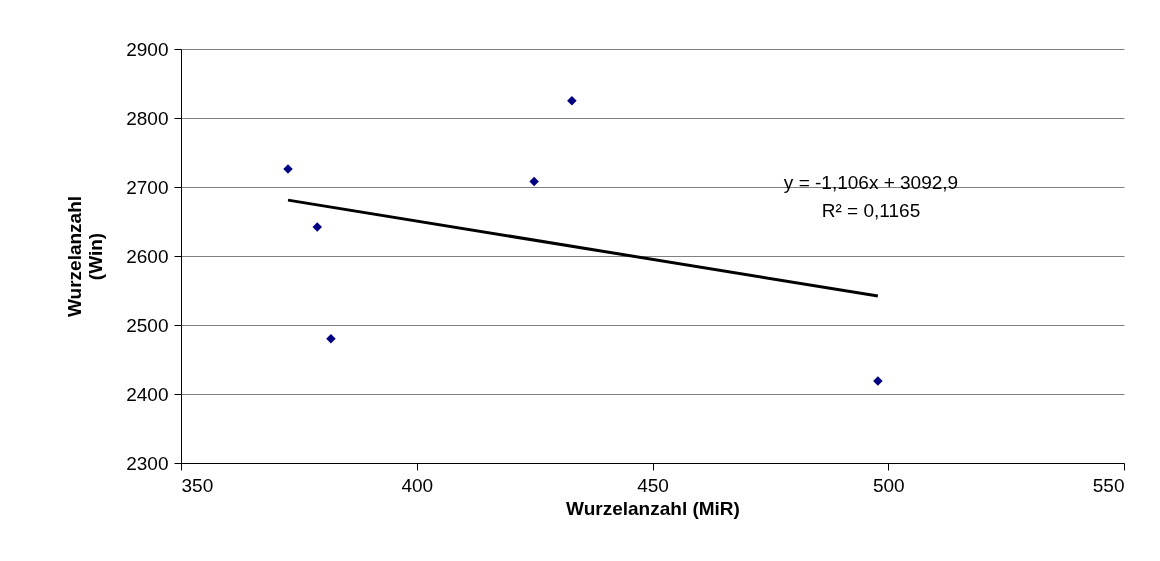 The height and width of the screenshot is (561, 1160). I want to click on x-tick-label: 500, so click(888, 485).